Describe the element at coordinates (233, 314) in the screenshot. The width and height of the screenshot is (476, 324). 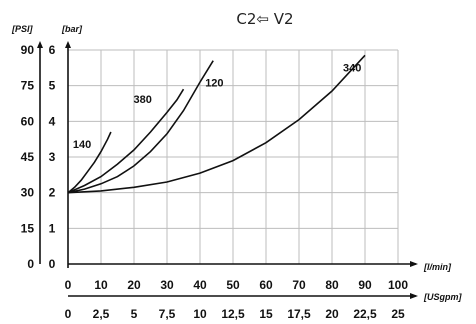
I see `x-secondary-tick-label: 12,5` at that location.